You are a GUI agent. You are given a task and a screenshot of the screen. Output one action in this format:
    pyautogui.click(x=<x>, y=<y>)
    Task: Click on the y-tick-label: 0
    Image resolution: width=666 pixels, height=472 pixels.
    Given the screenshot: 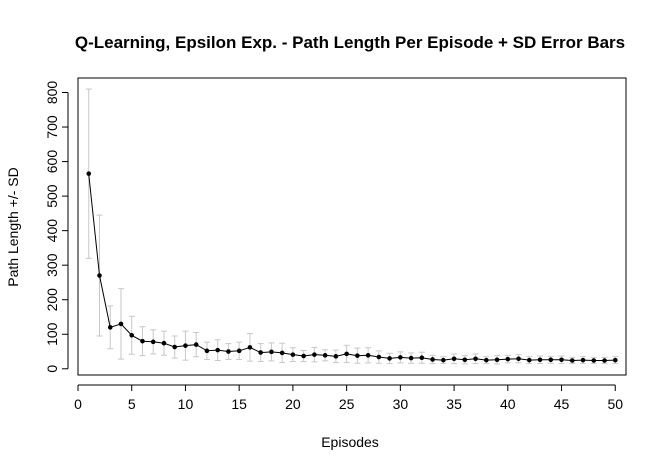 What is the action you would take?
    pyautogui.click(x=52, y=369)
    